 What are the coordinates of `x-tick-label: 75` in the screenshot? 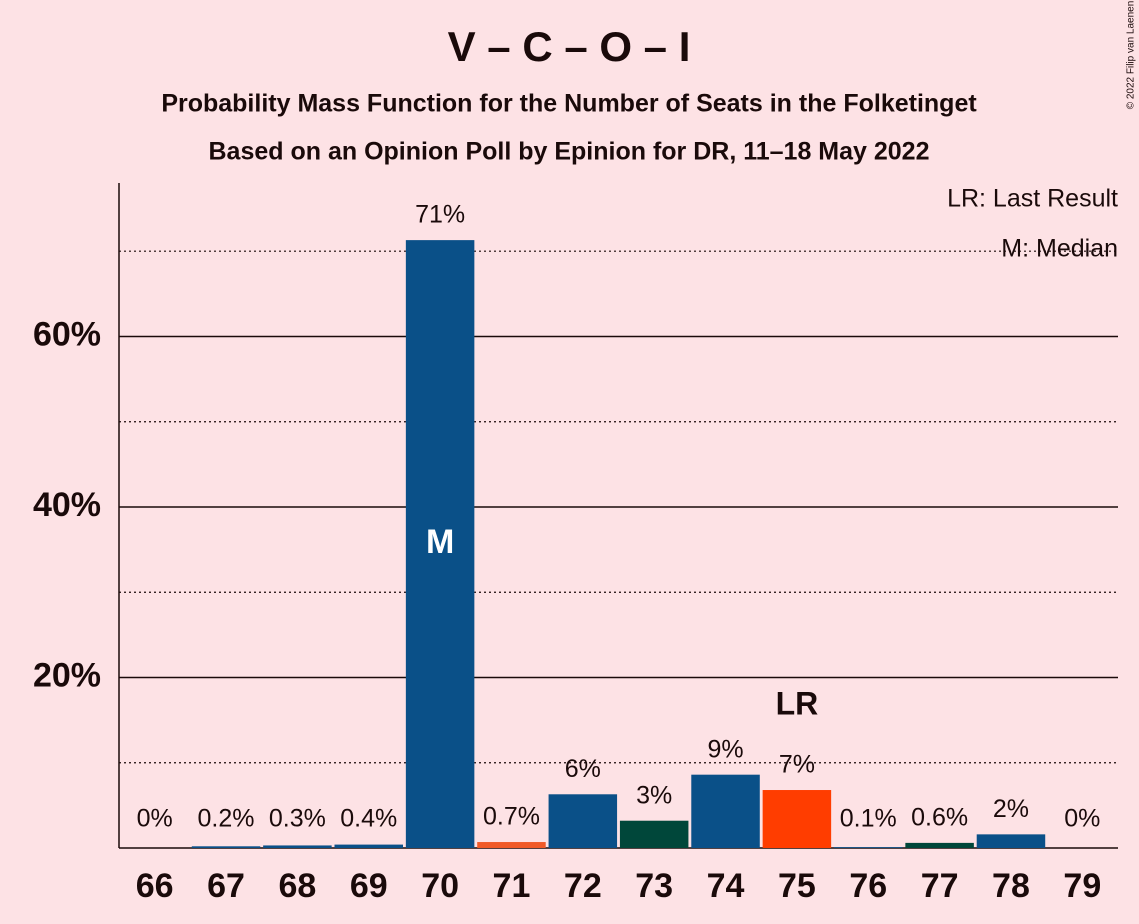 It's located at (797, 886).